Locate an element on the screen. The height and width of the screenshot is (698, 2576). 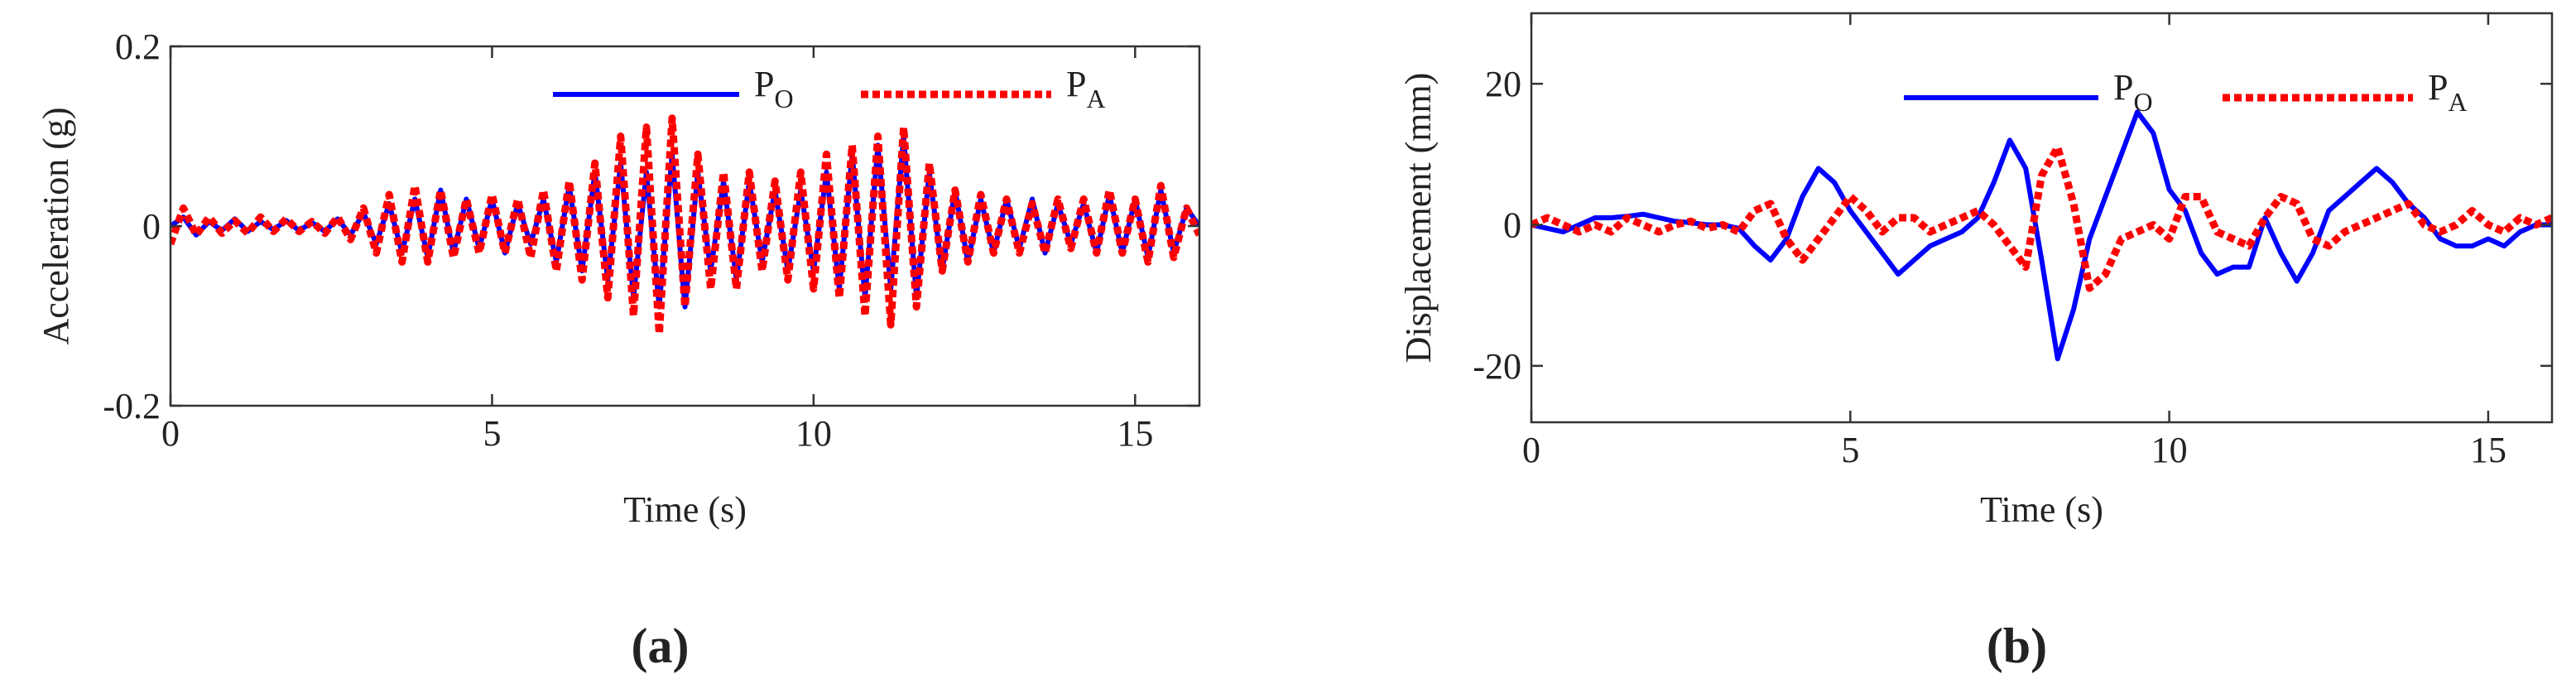
y-axis-label: Displacement (mm) is located at coordinates (1418, 218).